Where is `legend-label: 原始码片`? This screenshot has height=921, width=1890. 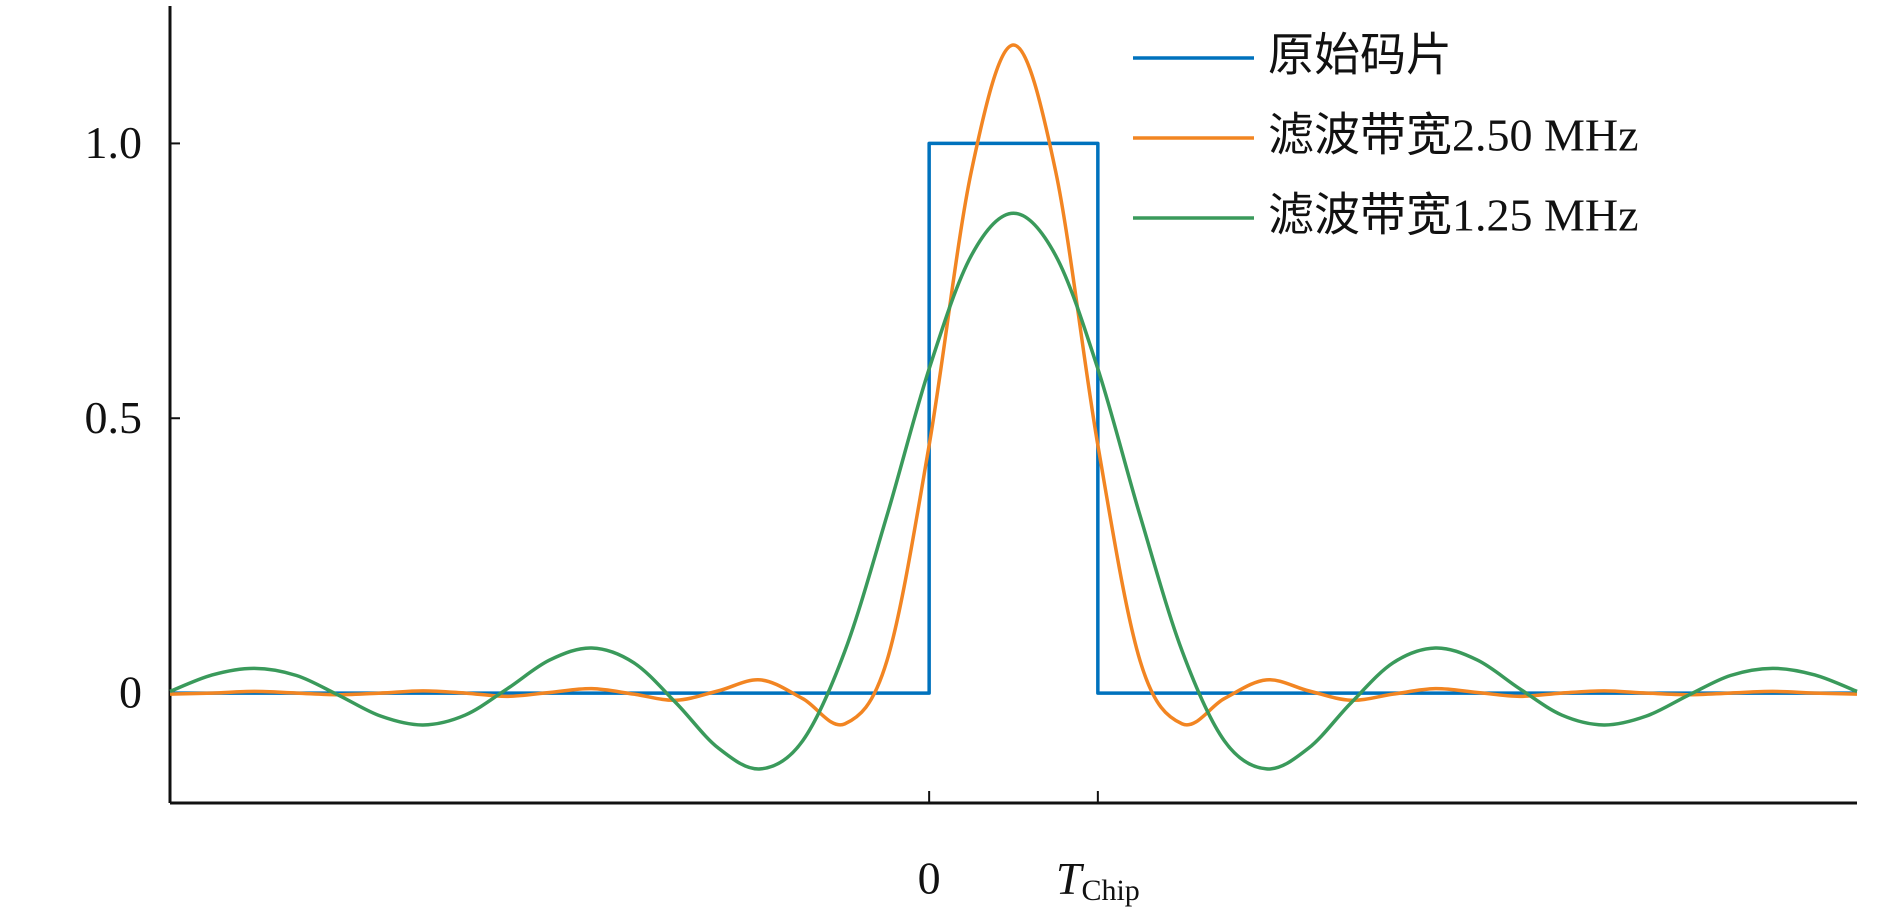 legend-label: 原始码片 is located at coordinates (1360, 55).